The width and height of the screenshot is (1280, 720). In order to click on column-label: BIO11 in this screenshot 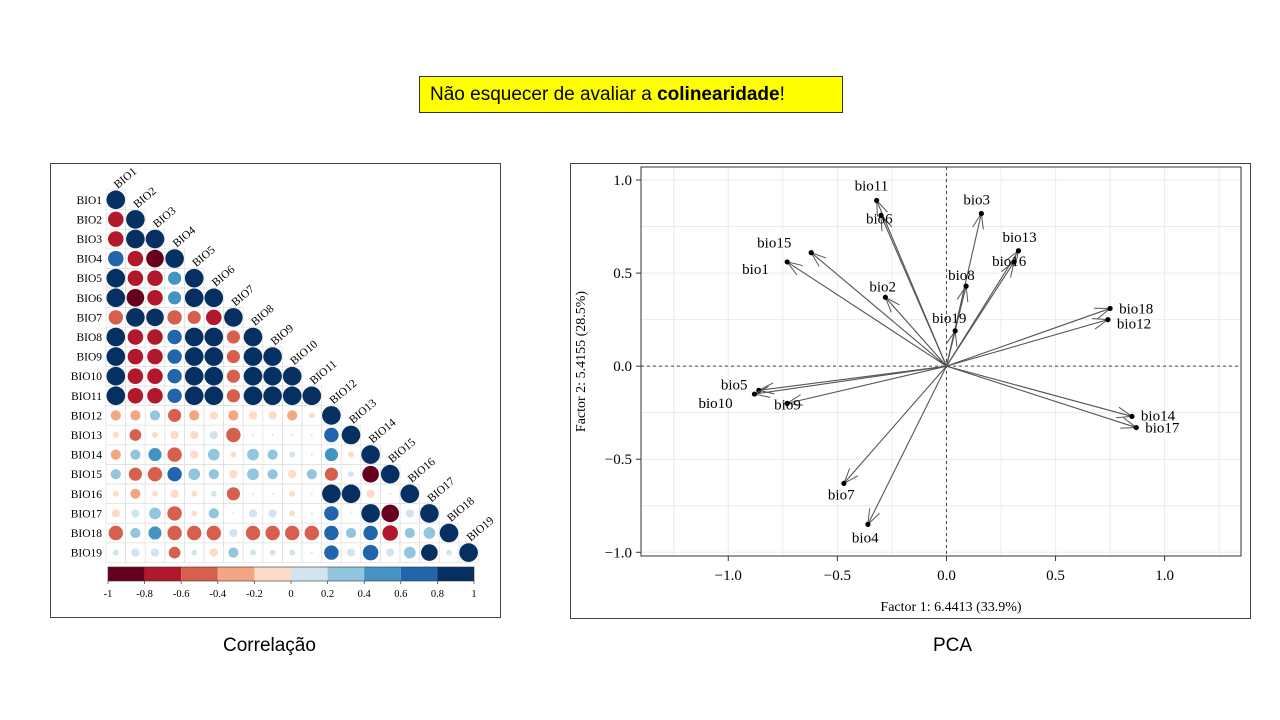, I will do `click(324, 372)`.